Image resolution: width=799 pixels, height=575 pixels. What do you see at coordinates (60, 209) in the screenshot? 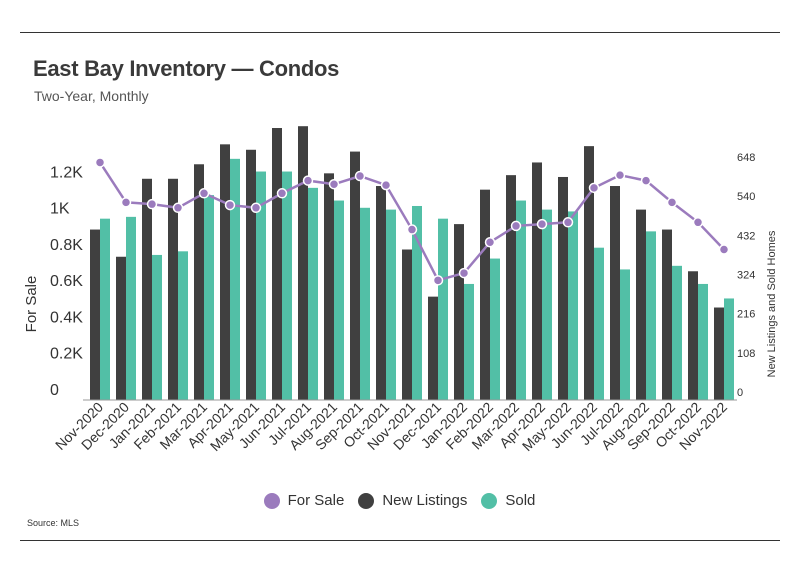
I see `left-tick-label: 1K` at bounding box center [60, 209].